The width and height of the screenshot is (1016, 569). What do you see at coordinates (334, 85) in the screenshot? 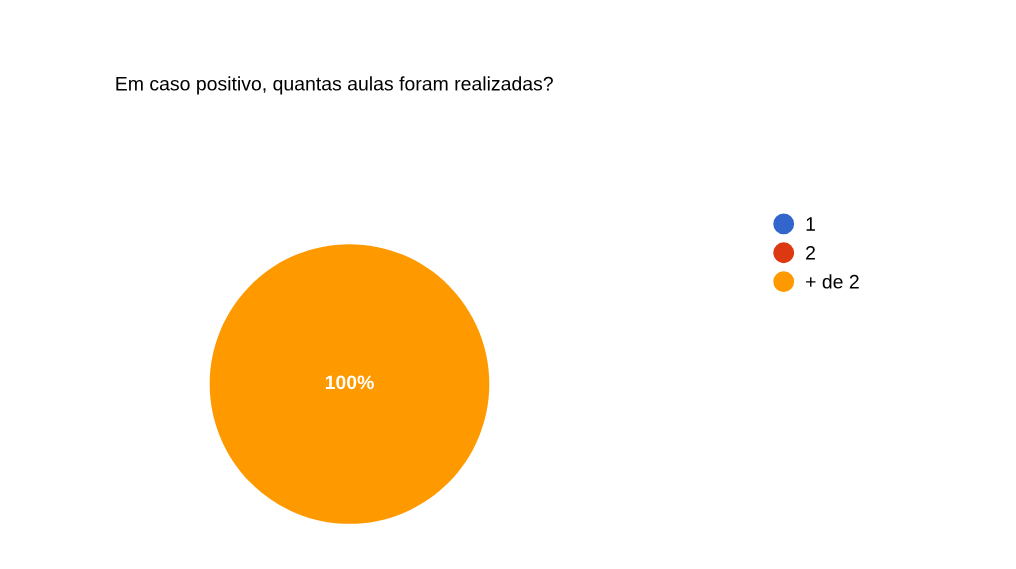
I see `chart-title: Em caso positivo, quantas aulas foram realizadas?` at bounding box center [334, 85].